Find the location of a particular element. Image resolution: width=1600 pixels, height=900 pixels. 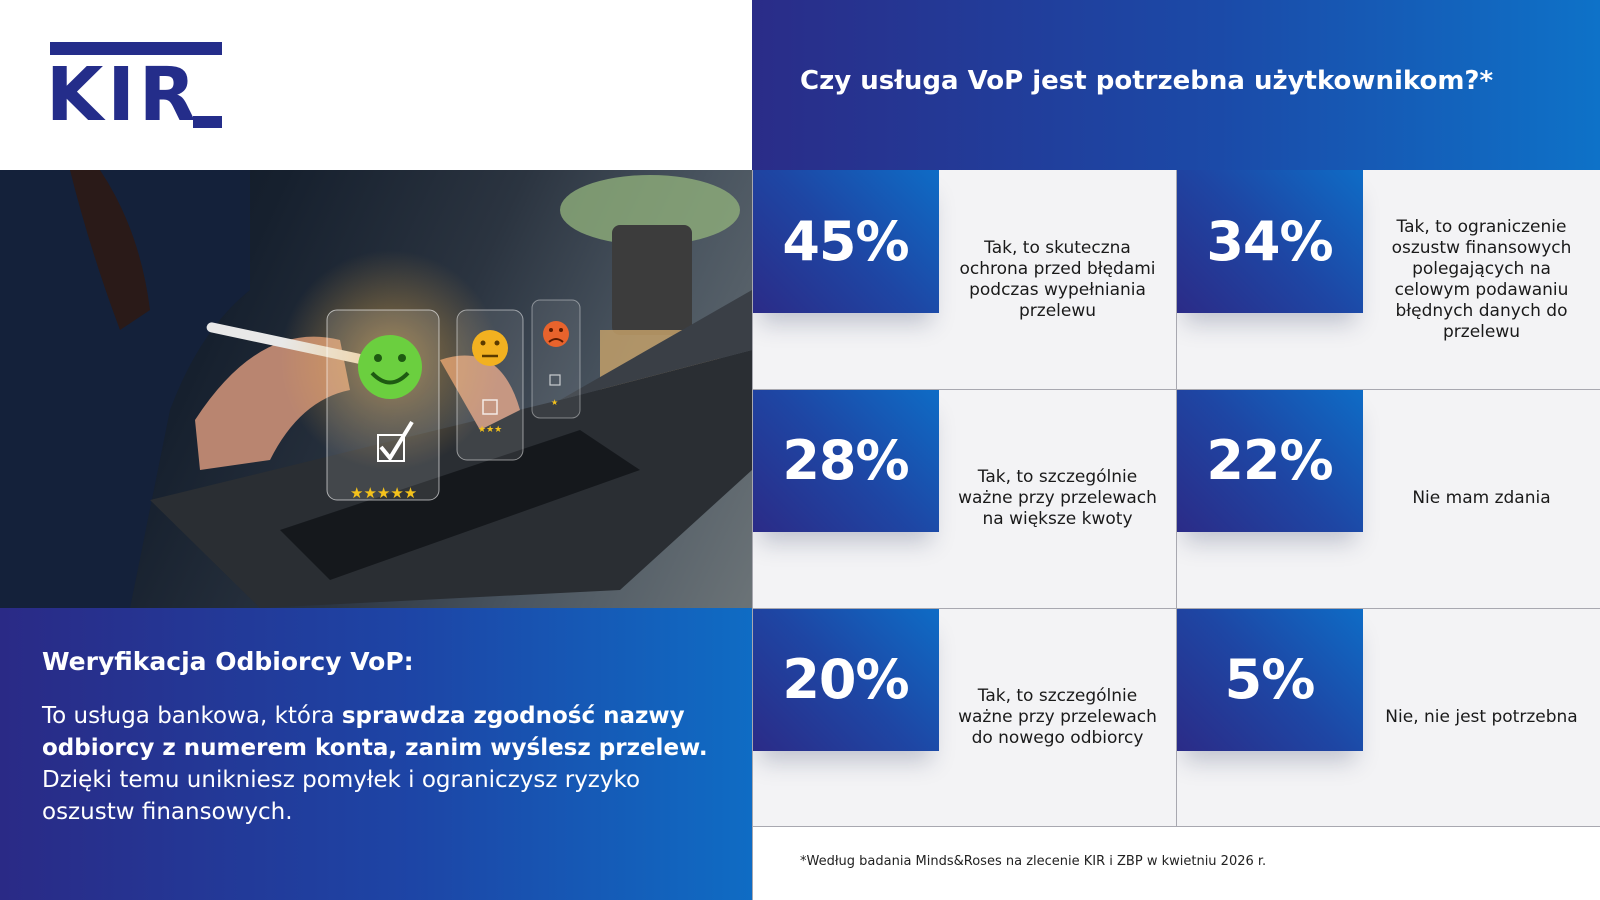

stat-card: 5% Nie, nie jest potrzebna is located at coordinates (1388, 717).